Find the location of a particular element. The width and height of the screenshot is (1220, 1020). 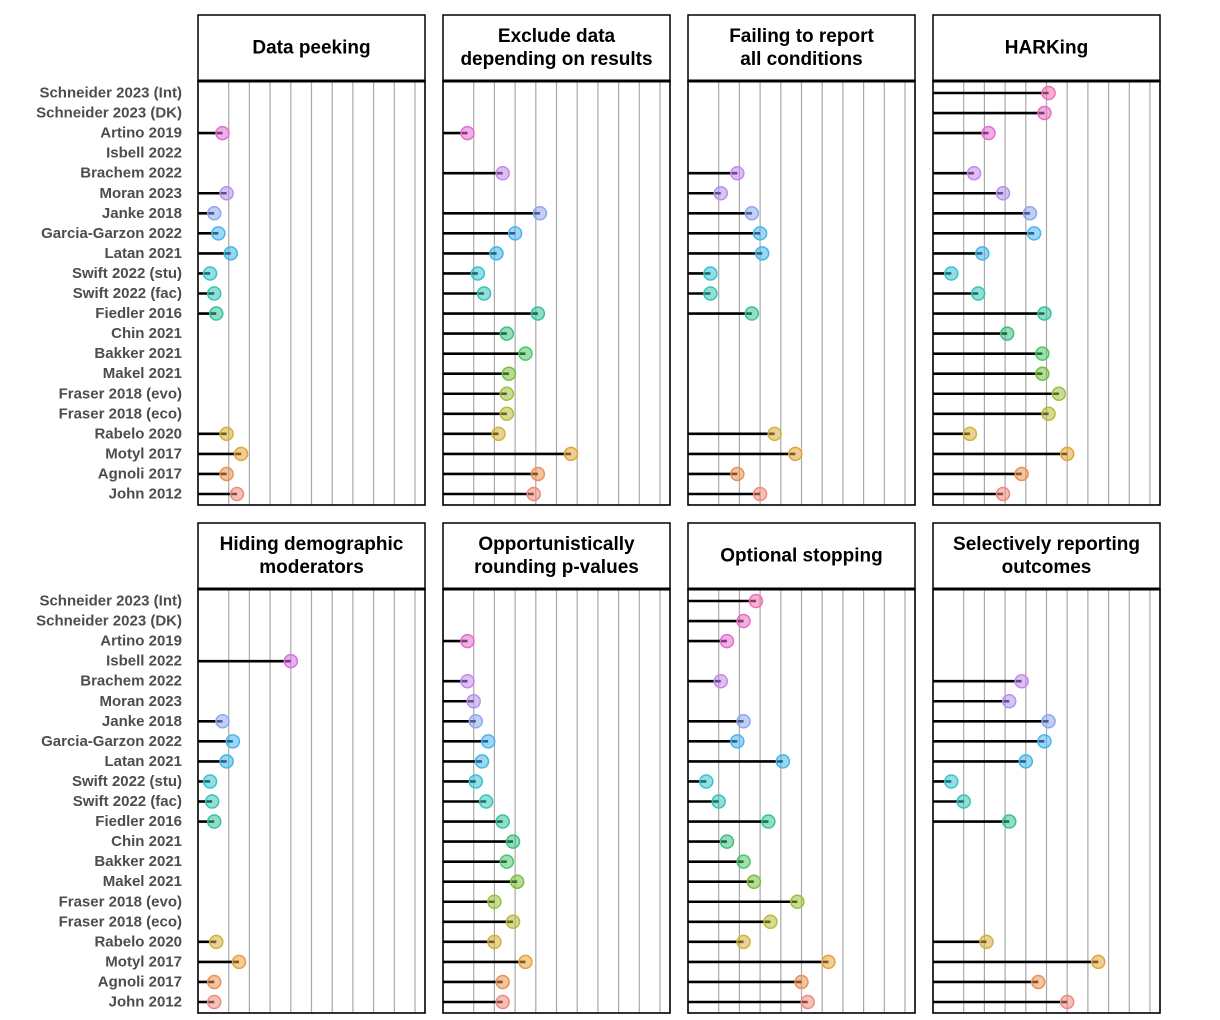

panel-title: rounding p-values is located at coordinates (556, 567).